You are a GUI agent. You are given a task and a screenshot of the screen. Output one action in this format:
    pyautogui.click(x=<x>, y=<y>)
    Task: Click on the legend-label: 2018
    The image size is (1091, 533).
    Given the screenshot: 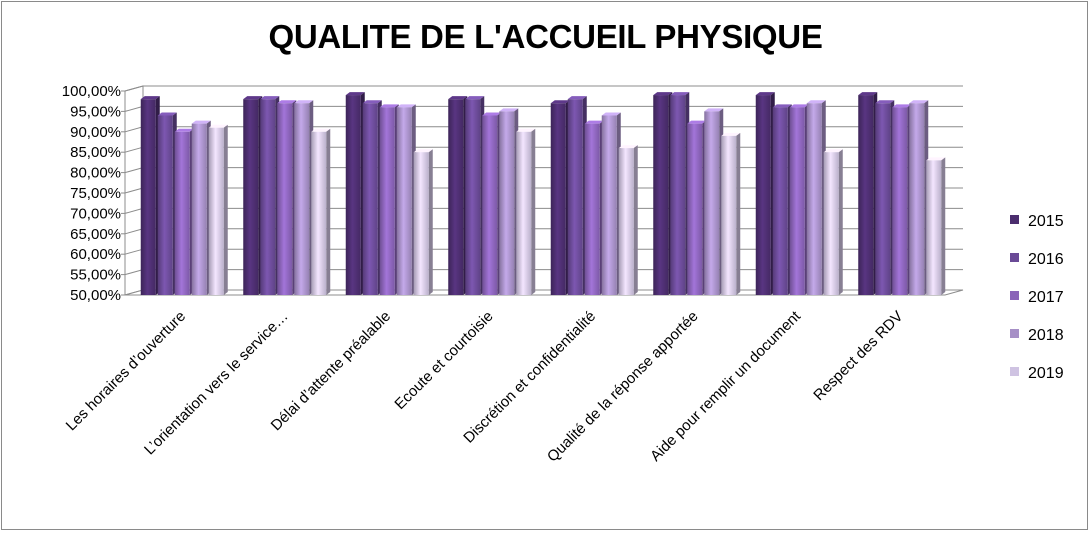 What is the action you would take?
    pyautogui.click(x=1046, y=335)
    